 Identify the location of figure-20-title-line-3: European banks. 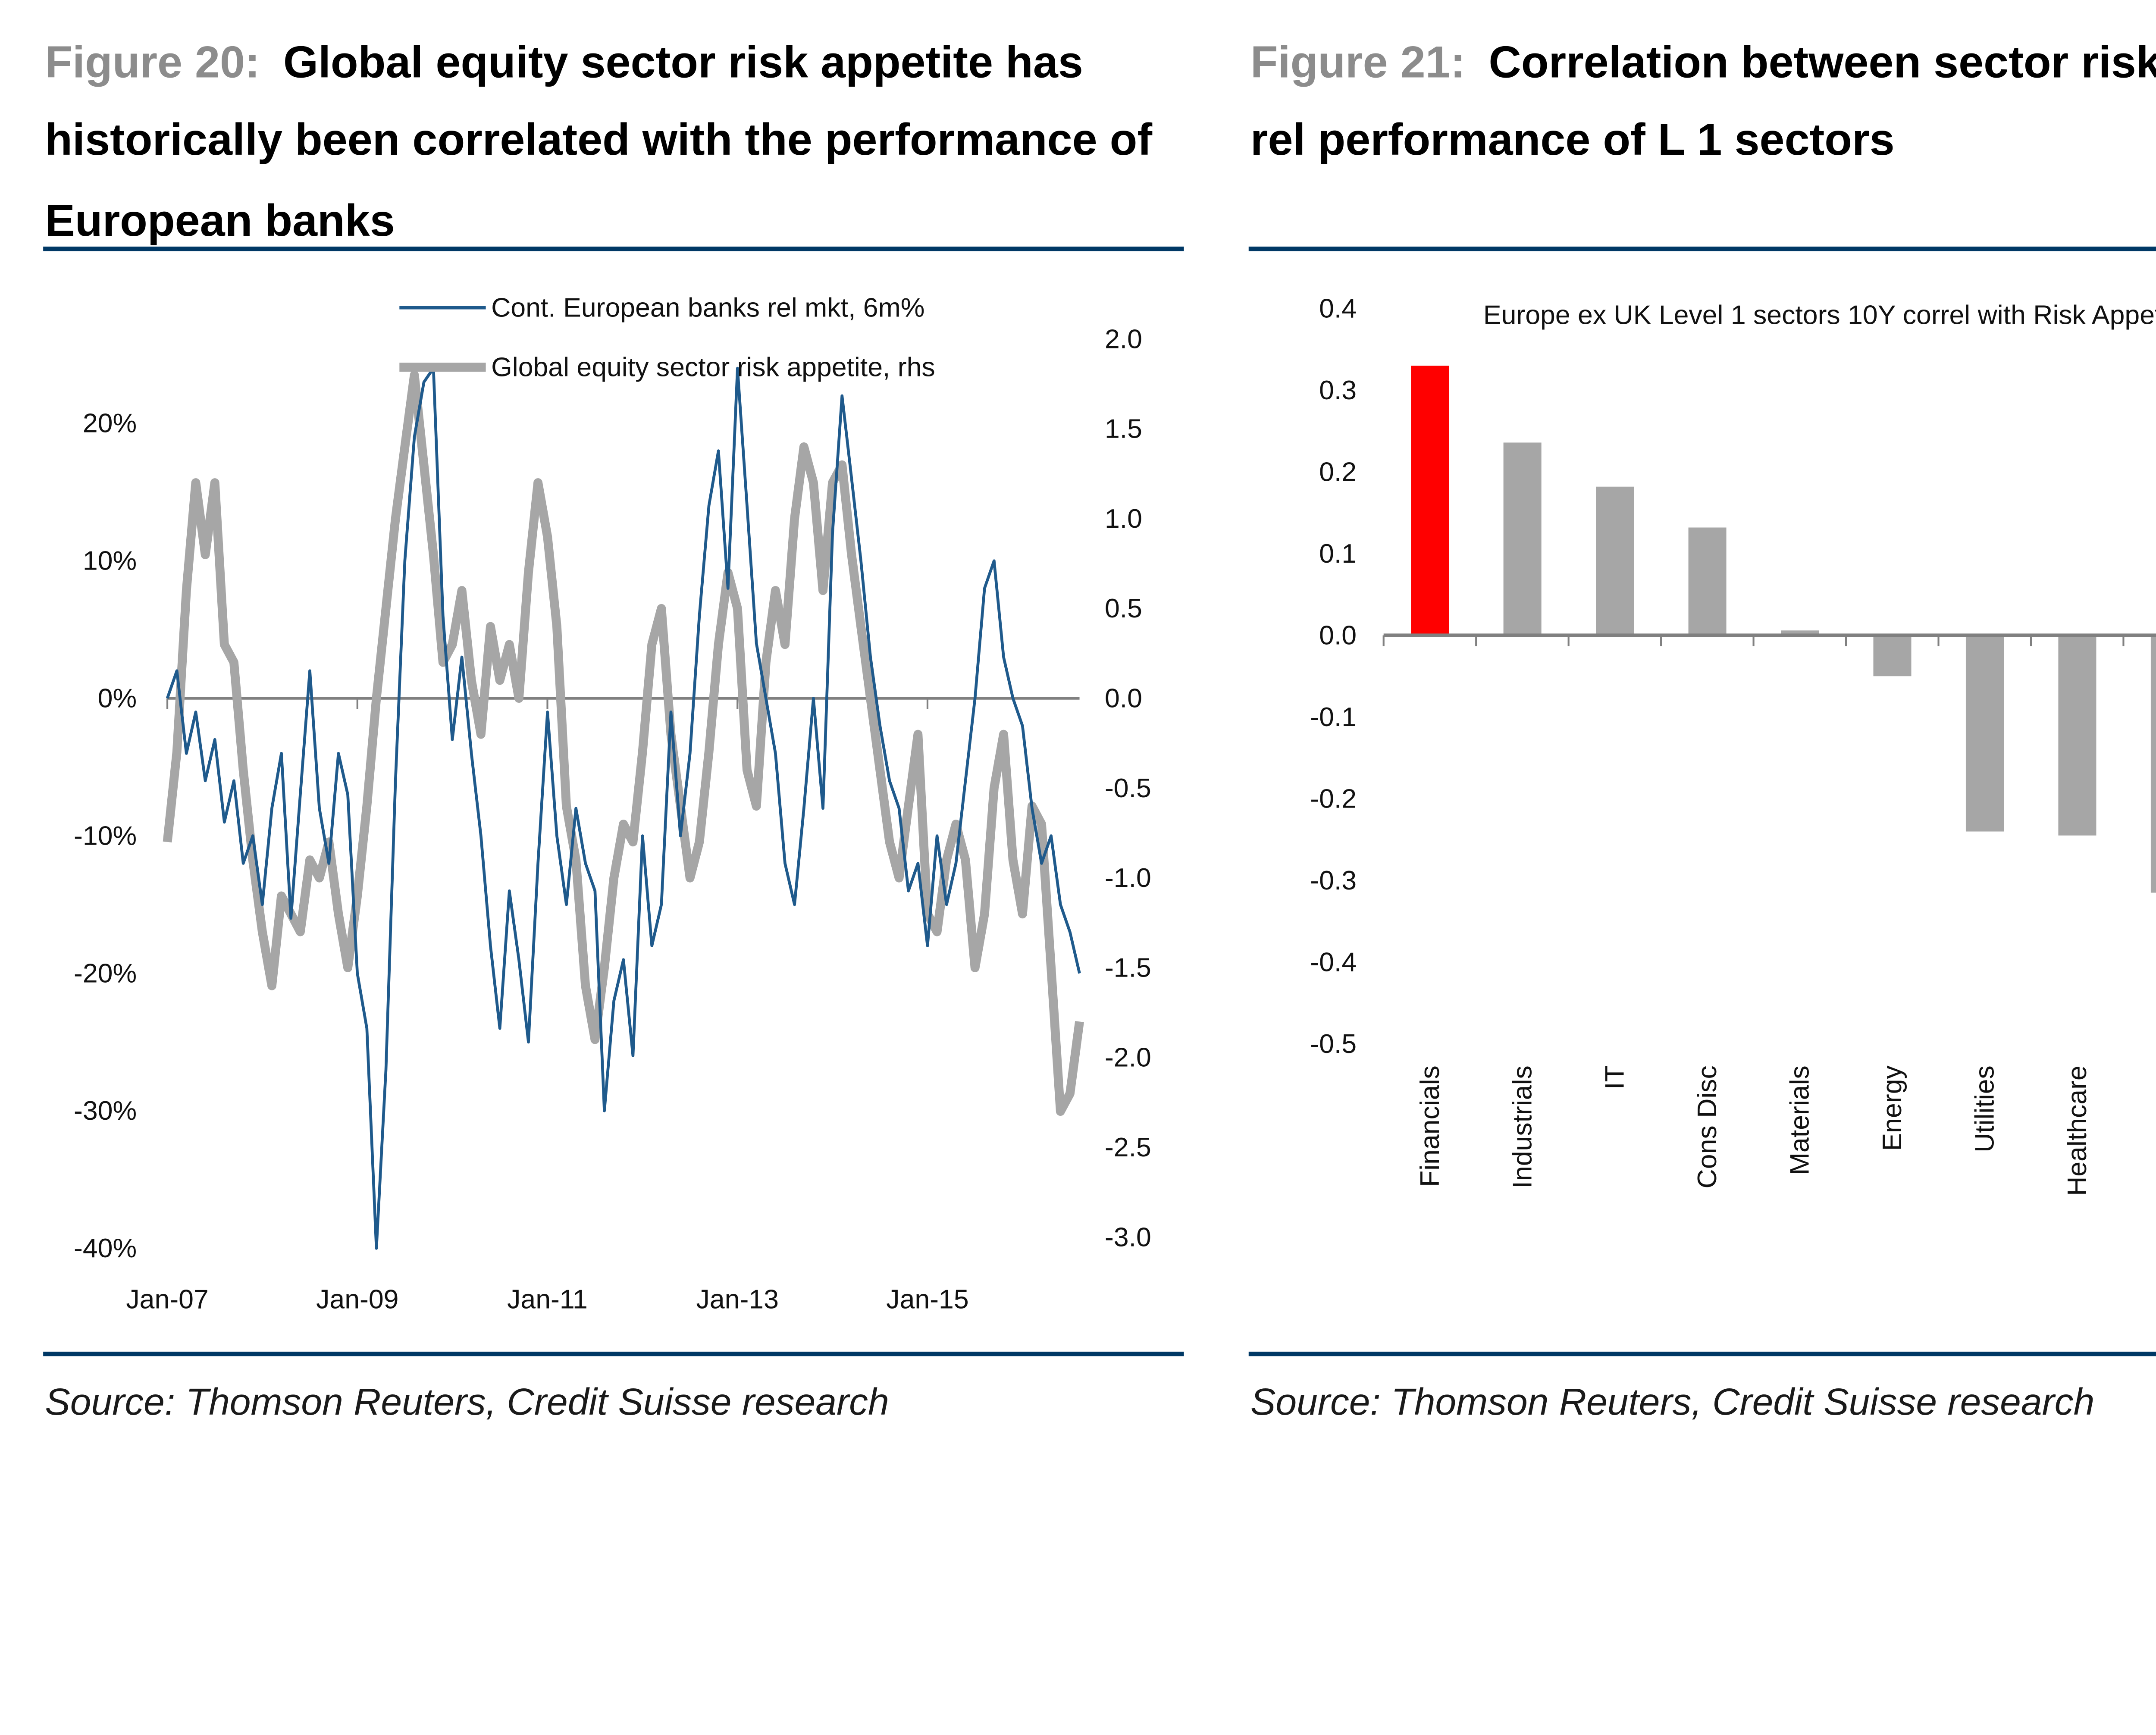
(220, 221).